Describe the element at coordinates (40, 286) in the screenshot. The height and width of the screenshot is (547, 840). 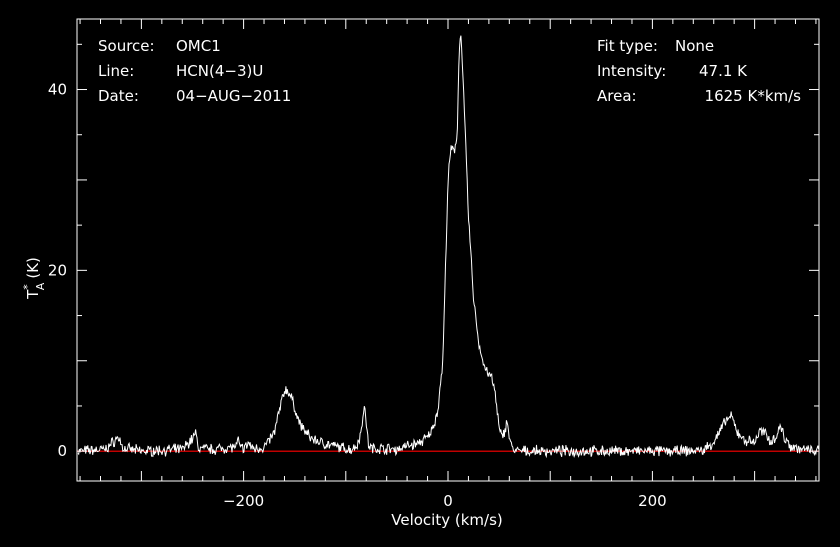
I see `y-axis-label-sub: A` at that location.